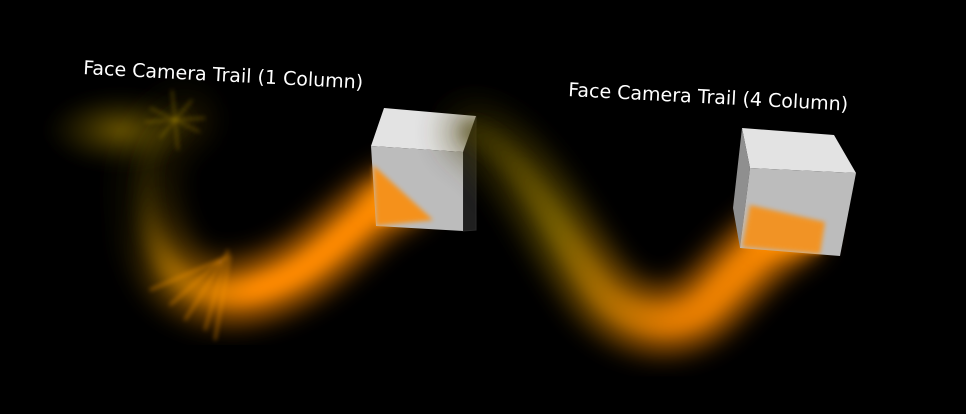  I want to click on right-cube-left-face, so click(741, 188).